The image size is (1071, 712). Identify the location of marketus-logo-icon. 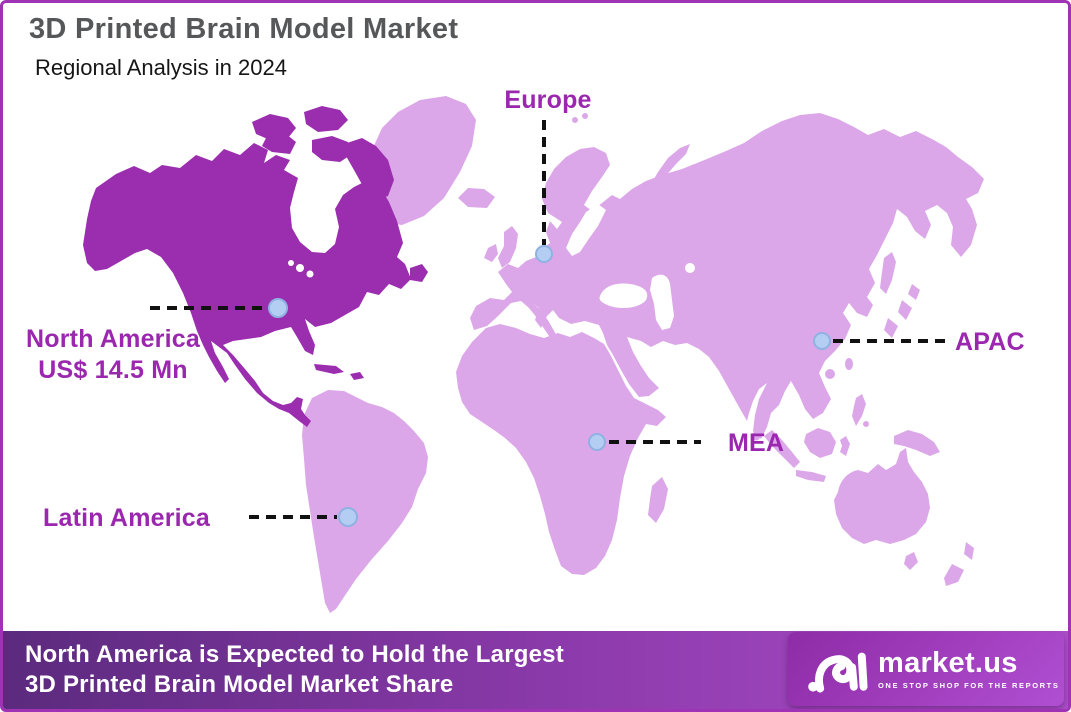
(838, 672).